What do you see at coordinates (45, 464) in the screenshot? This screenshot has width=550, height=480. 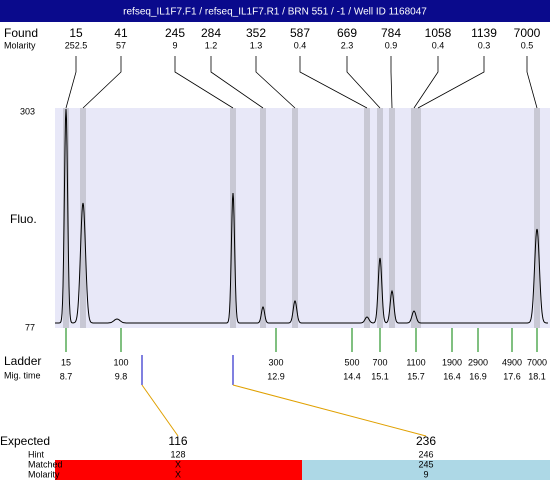 I see `expected-row-label: Matched` at bounding box center [45, 464].